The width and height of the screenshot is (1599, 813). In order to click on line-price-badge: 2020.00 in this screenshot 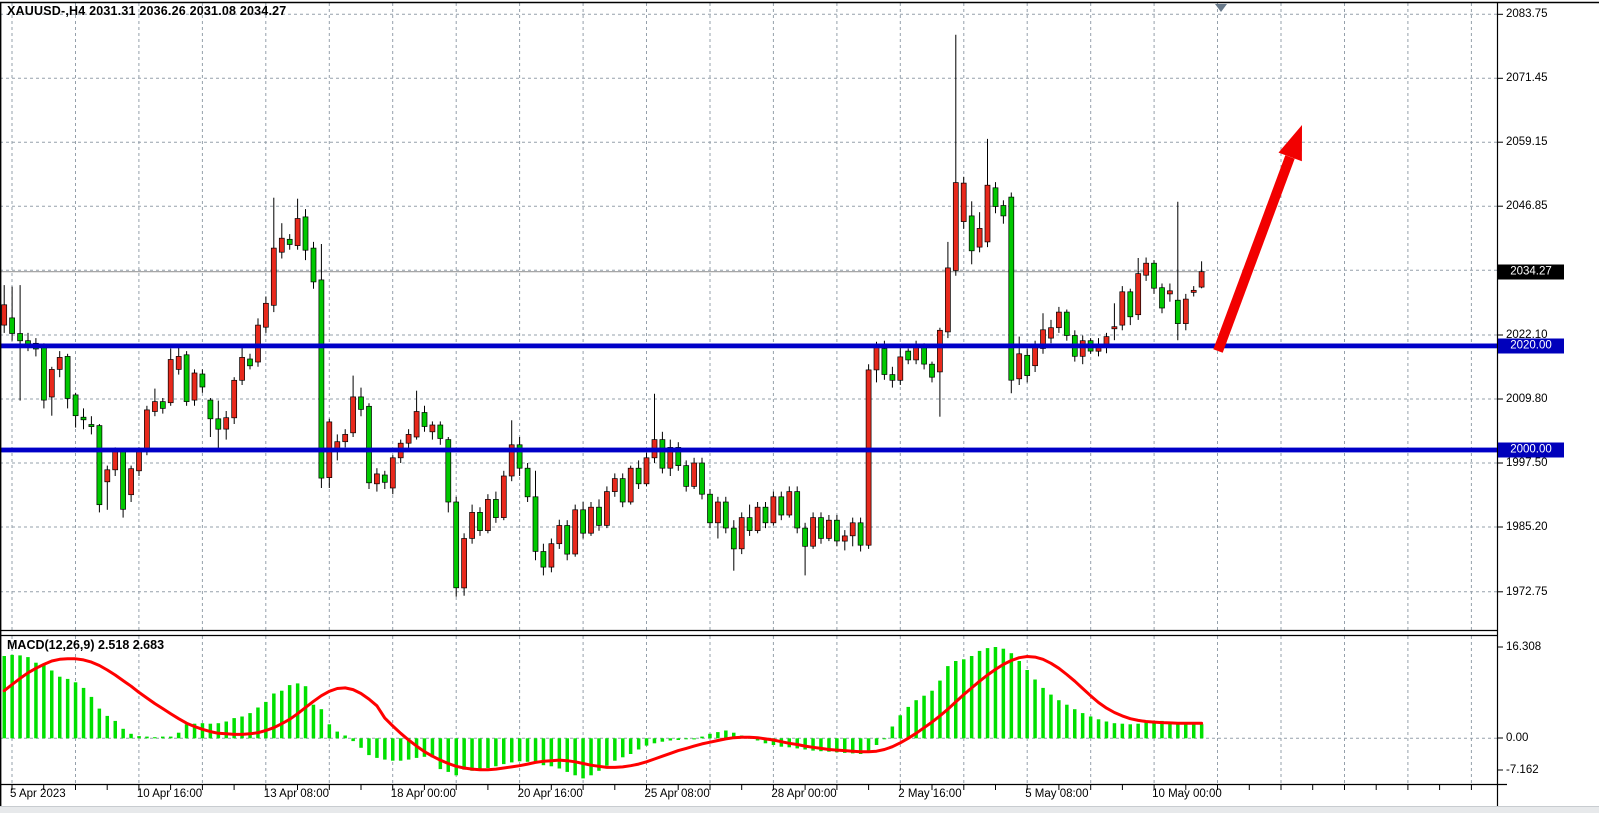, I will do `click(1531, 346)`.